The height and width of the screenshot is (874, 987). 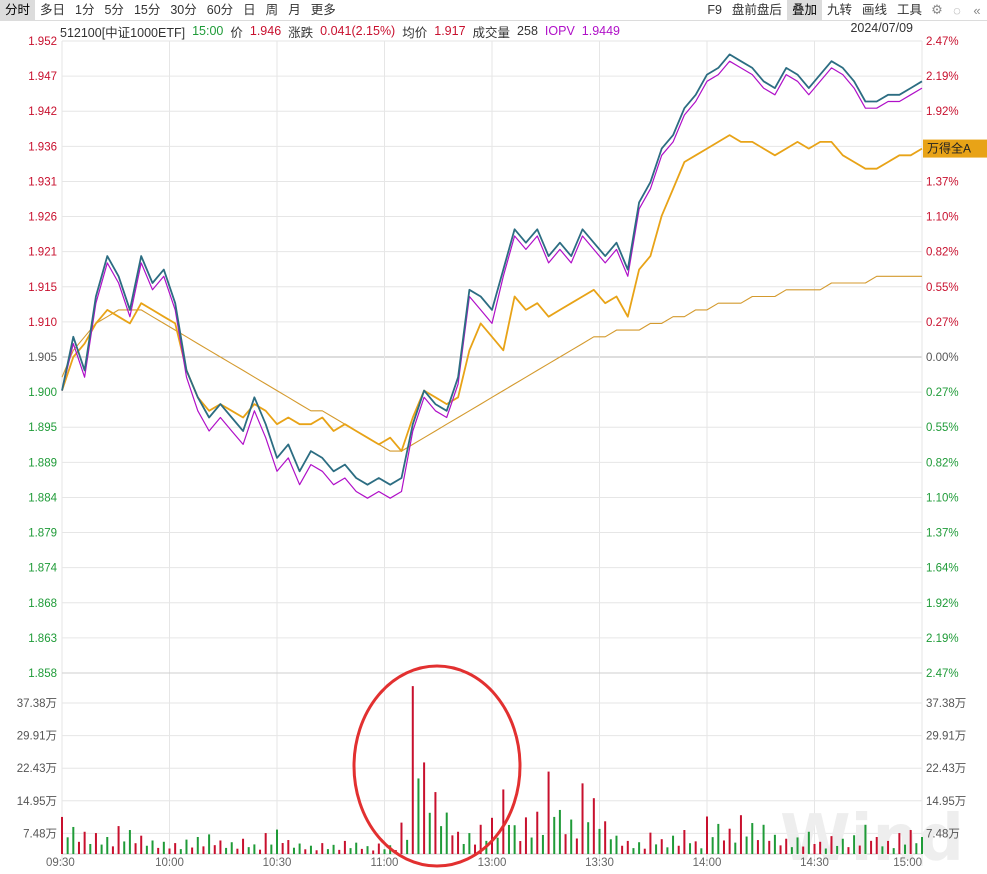 What do you see at coordinates (42, 358) in the screenshot?
I see `y-left-tick-9: 1.905` at bounding box center [42, 358].